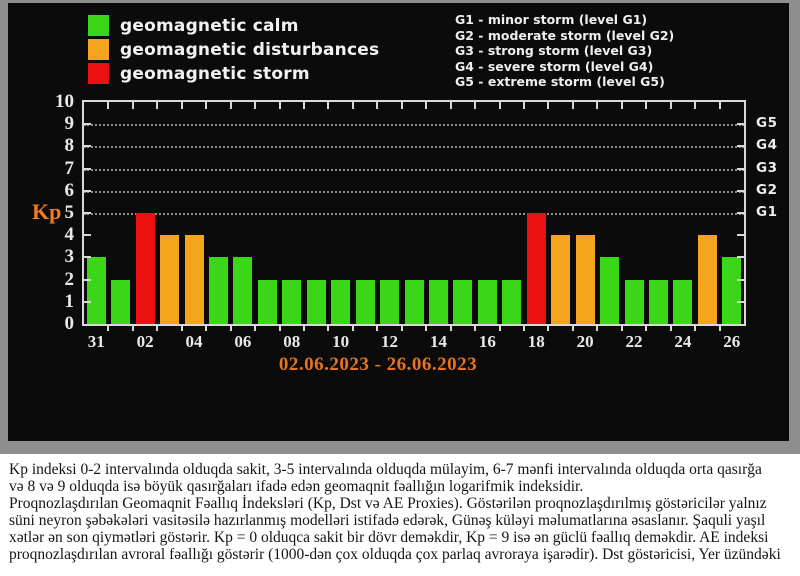  I want to click on x-axis-label: 12, so click(390, 341).